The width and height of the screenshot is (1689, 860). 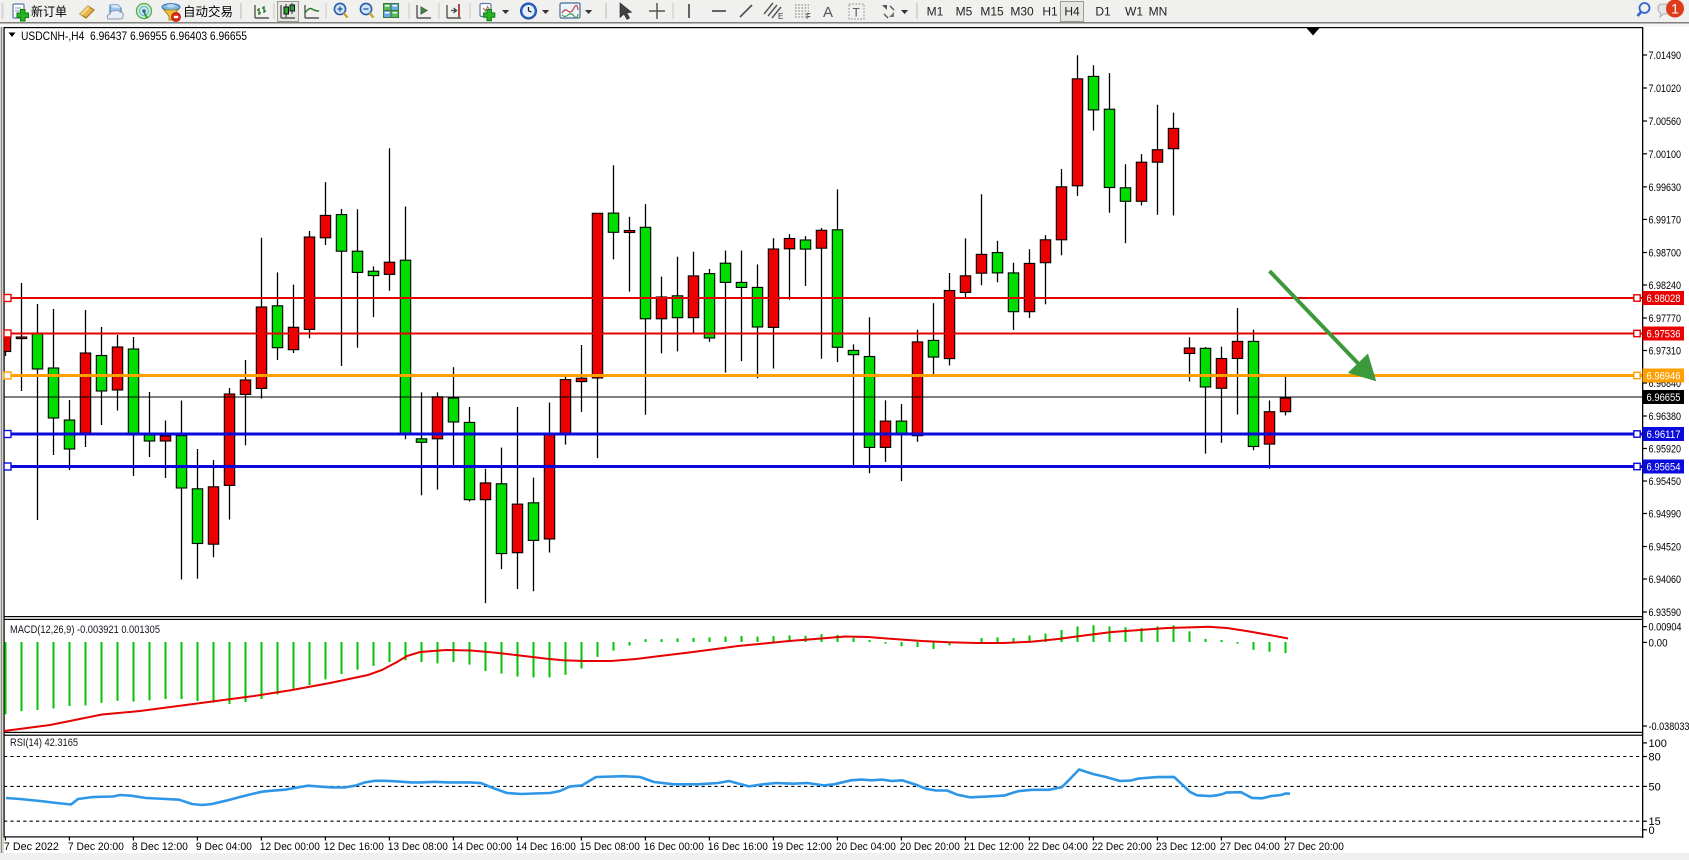 I want to click on svg-text: 15 Dec 08:00, so click(x=610, y=847).